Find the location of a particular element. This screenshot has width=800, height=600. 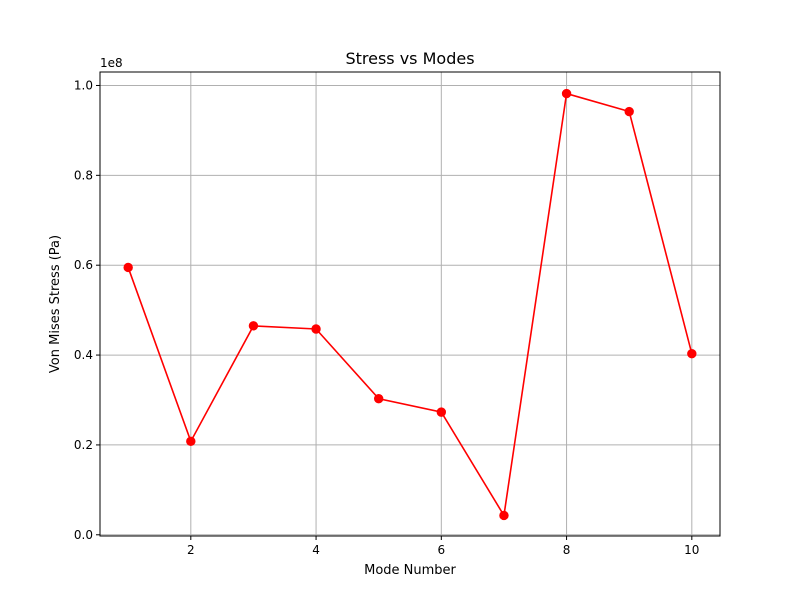

y-tick-label: 0.4 is located at coordinates (83, 355).